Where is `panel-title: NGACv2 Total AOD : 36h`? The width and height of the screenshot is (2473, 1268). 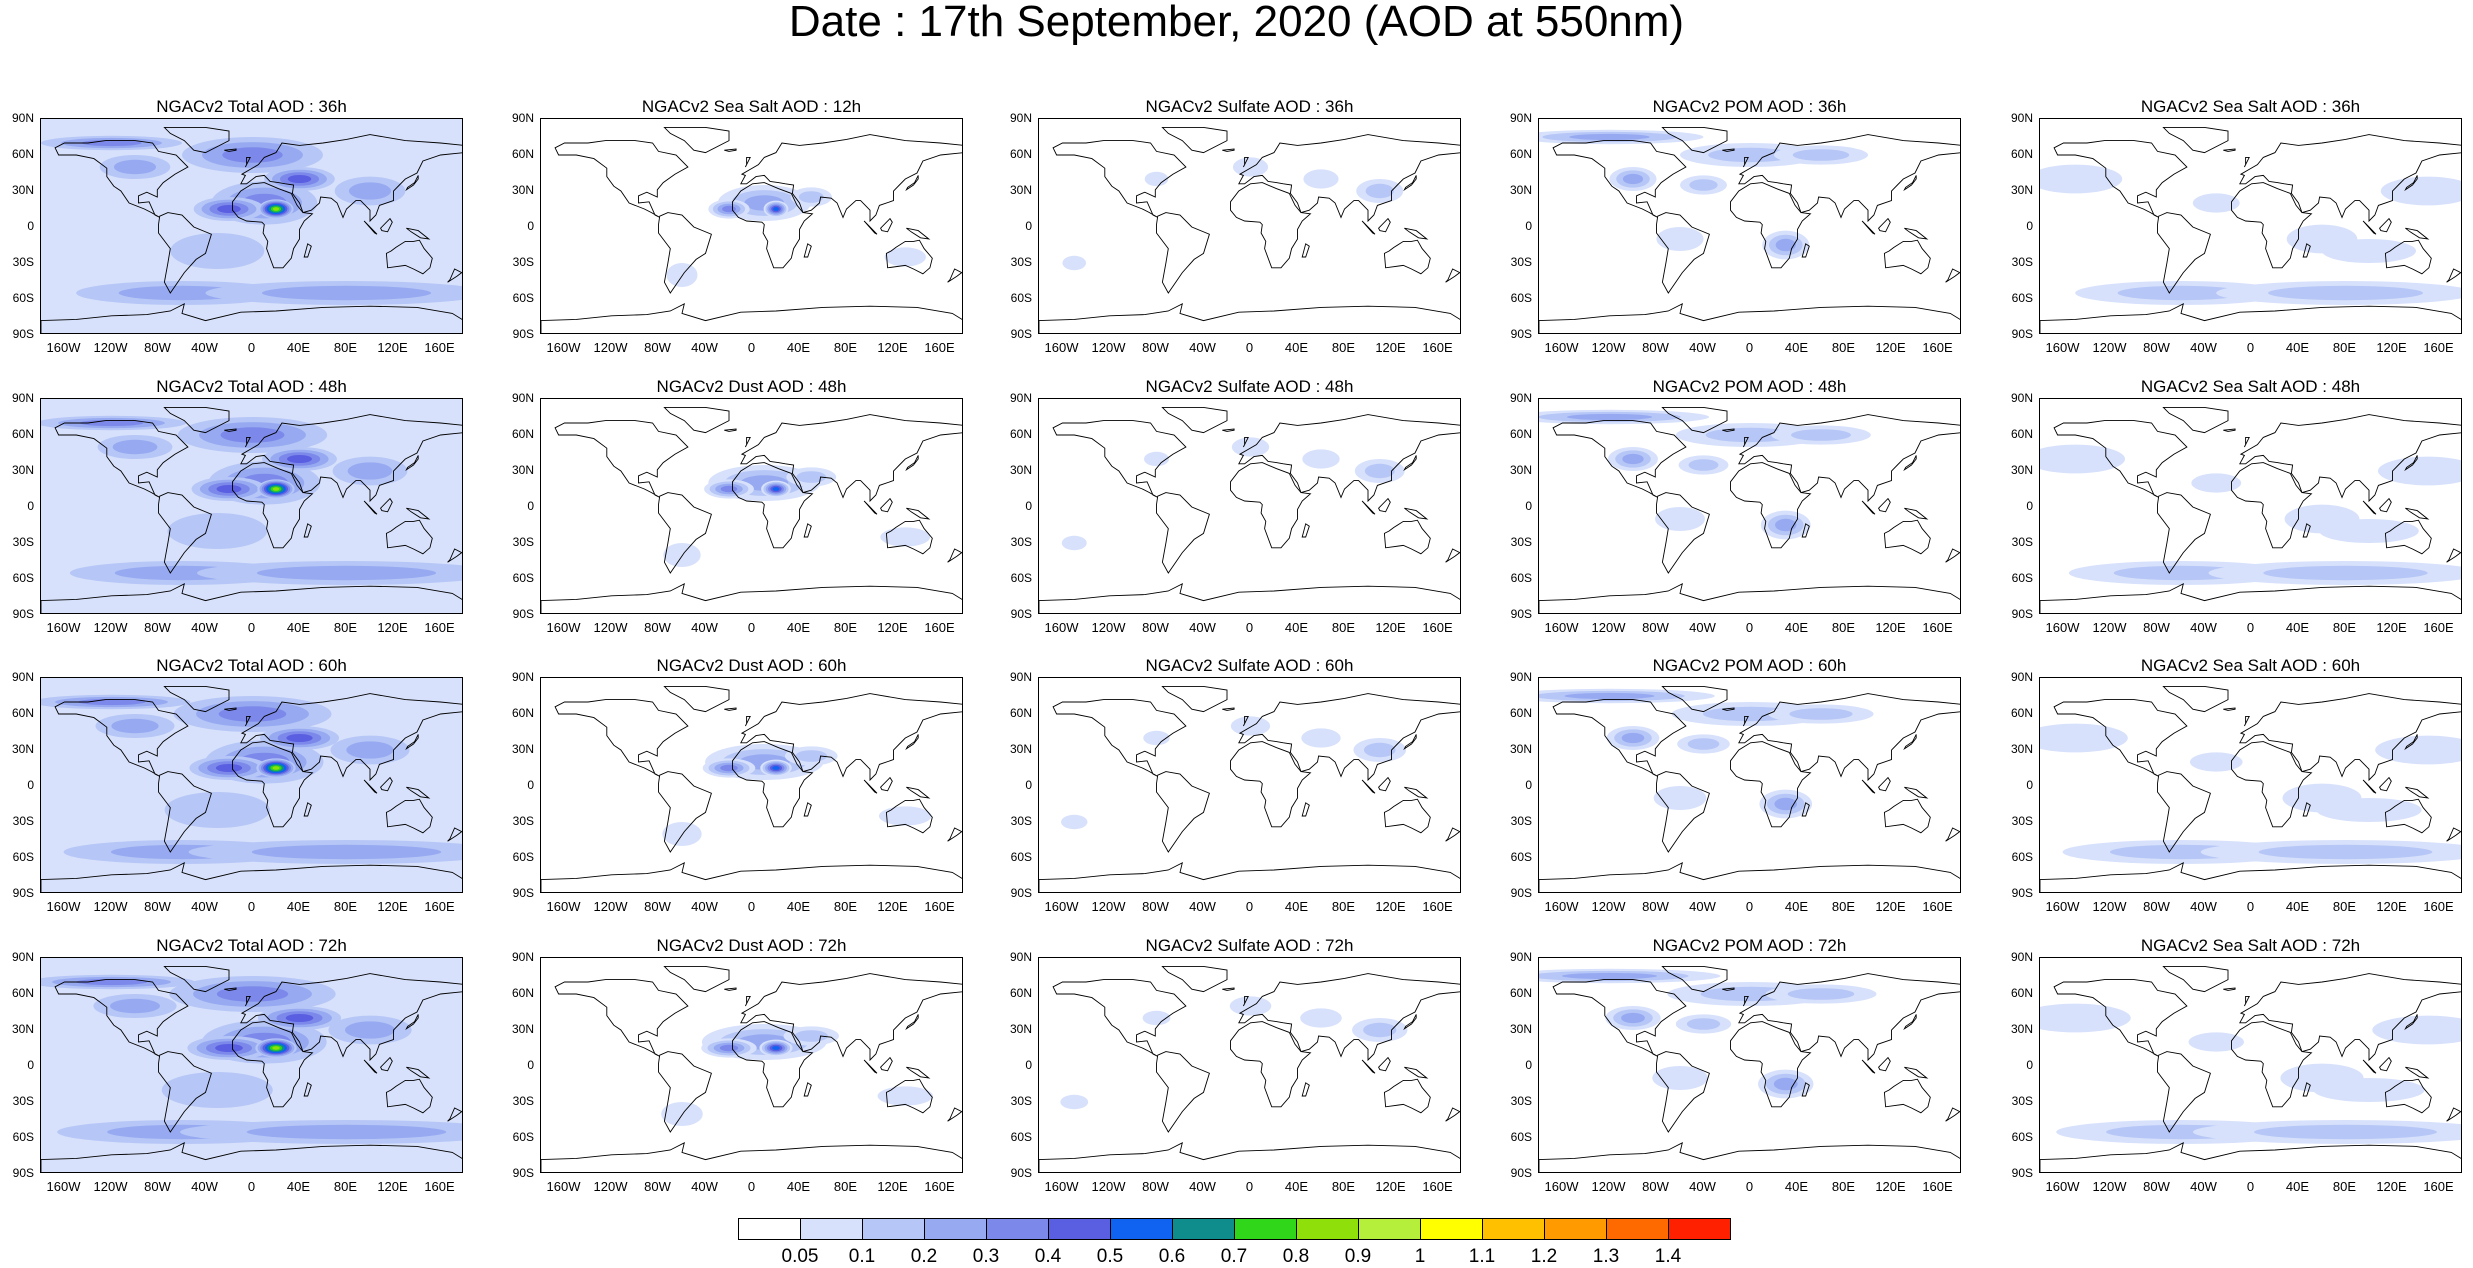
panel-title: NGACv2 Total AOD : 36h is located at coordinates (251, 106).